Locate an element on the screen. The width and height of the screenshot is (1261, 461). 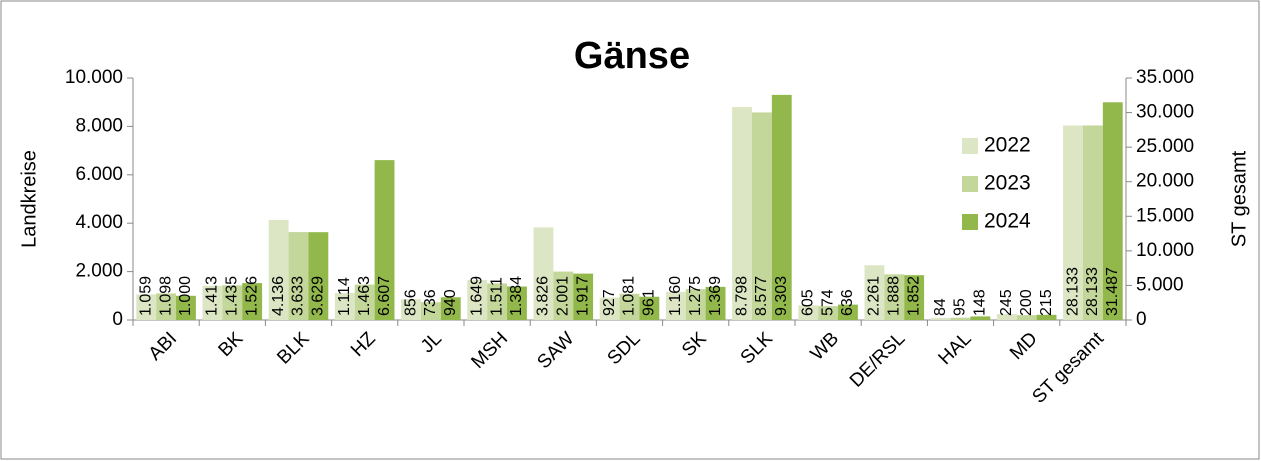
data-label: 927 is located at coordinates (609, 302).